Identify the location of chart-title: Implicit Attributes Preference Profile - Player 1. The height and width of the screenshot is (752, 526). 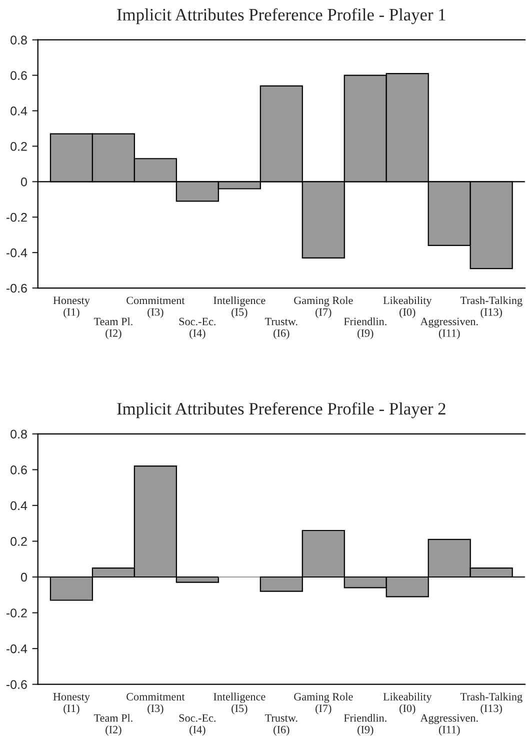
(281, 16).